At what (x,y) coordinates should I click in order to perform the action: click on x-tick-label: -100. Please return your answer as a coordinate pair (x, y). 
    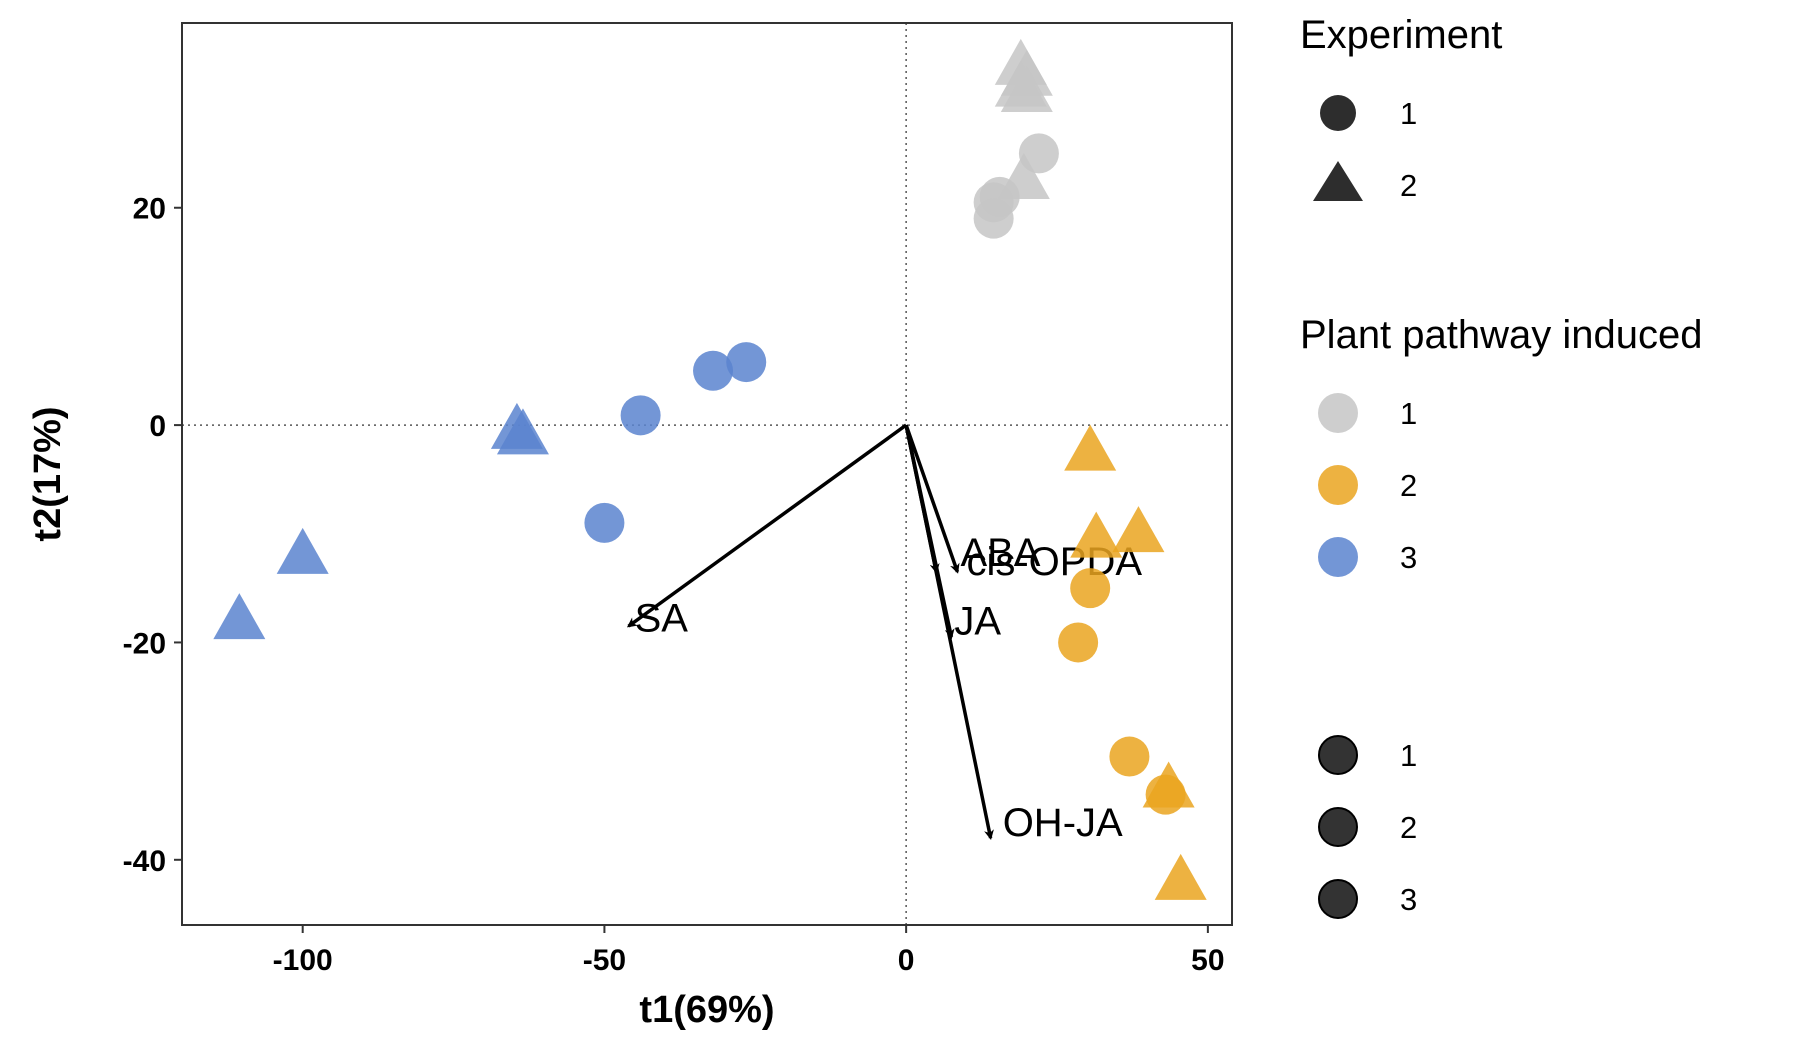
    Looking at the image, I should click on (303, 960).